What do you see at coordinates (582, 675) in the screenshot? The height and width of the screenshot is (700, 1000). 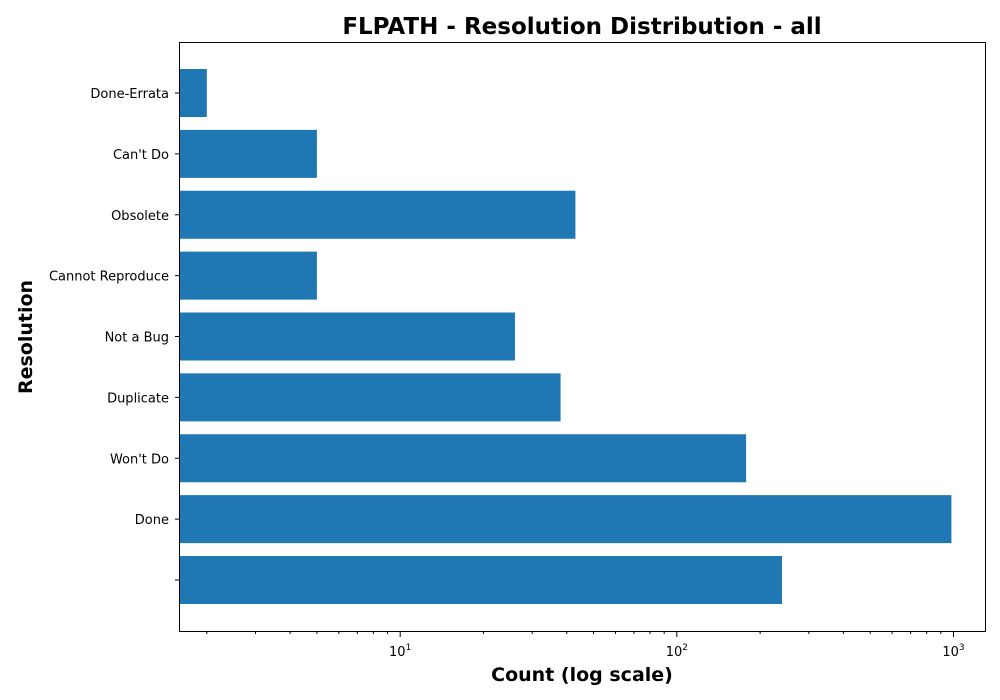 I see `x-axis-label: Count (log scale)` at bounding box center [582, 675].